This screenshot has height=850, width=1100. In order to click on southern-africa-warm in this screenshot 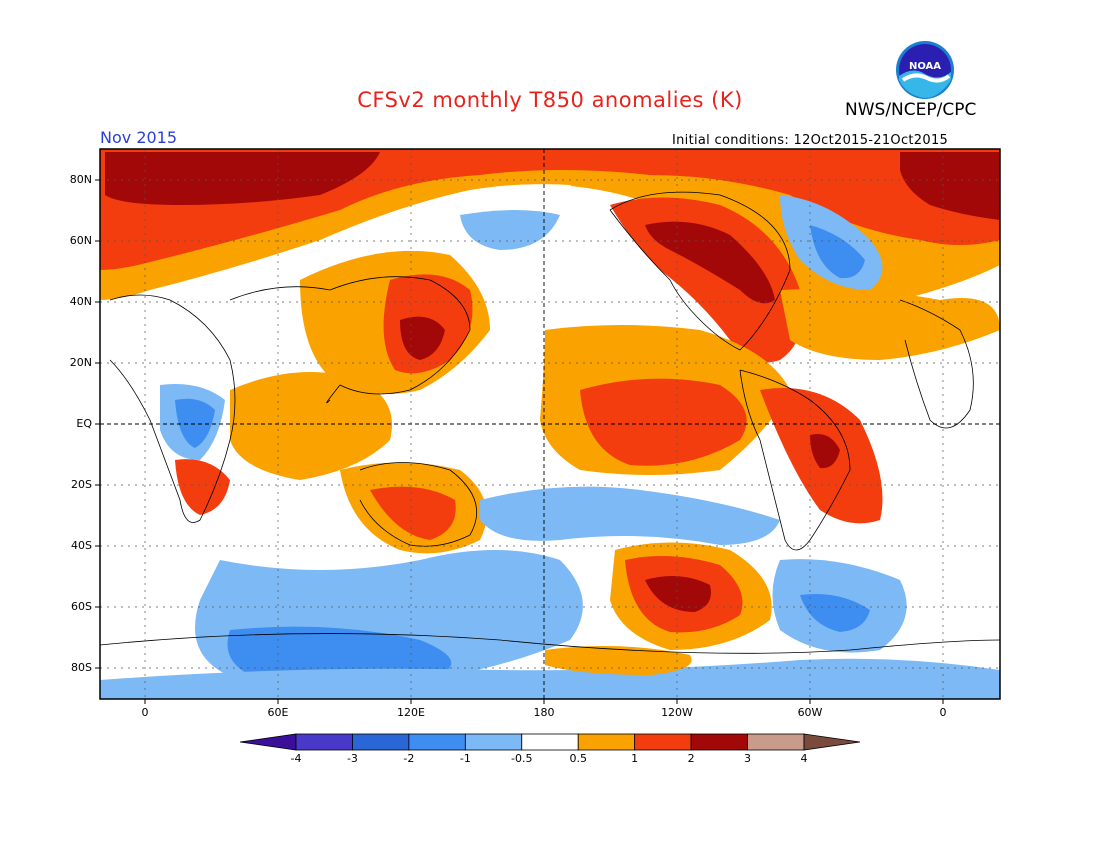, I will do `click(202, 487)`.